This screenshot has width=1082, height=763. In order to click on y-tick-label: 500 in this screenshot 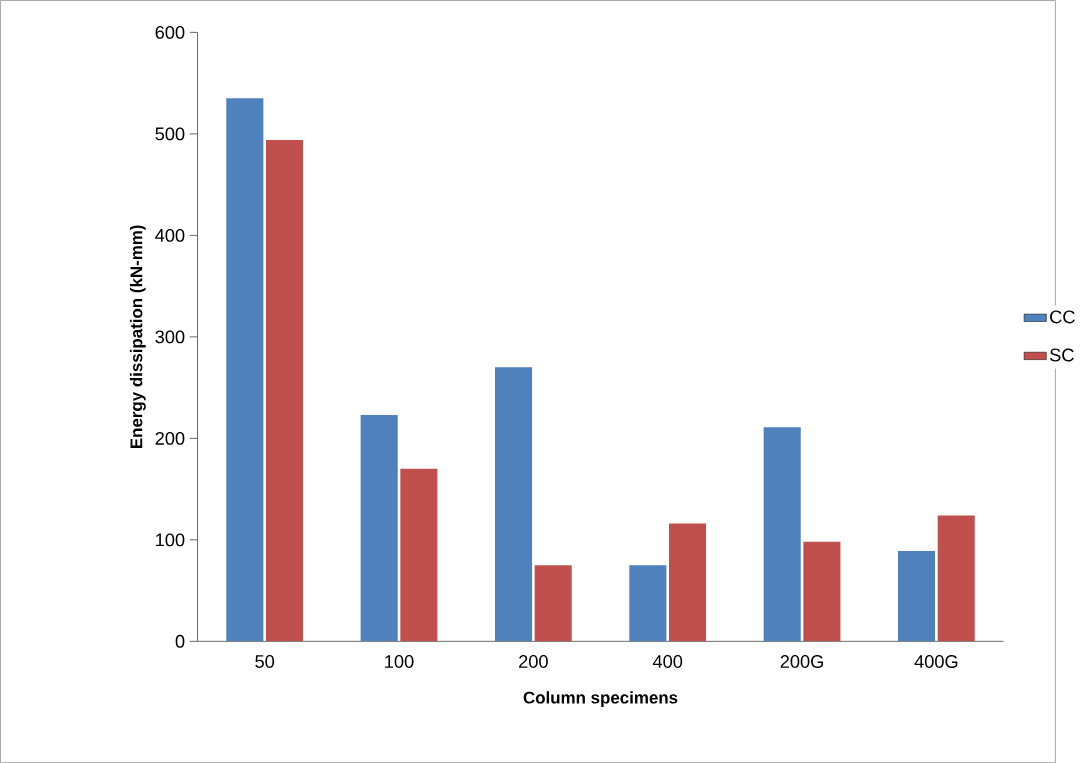, I will do `click(170, 134)`.